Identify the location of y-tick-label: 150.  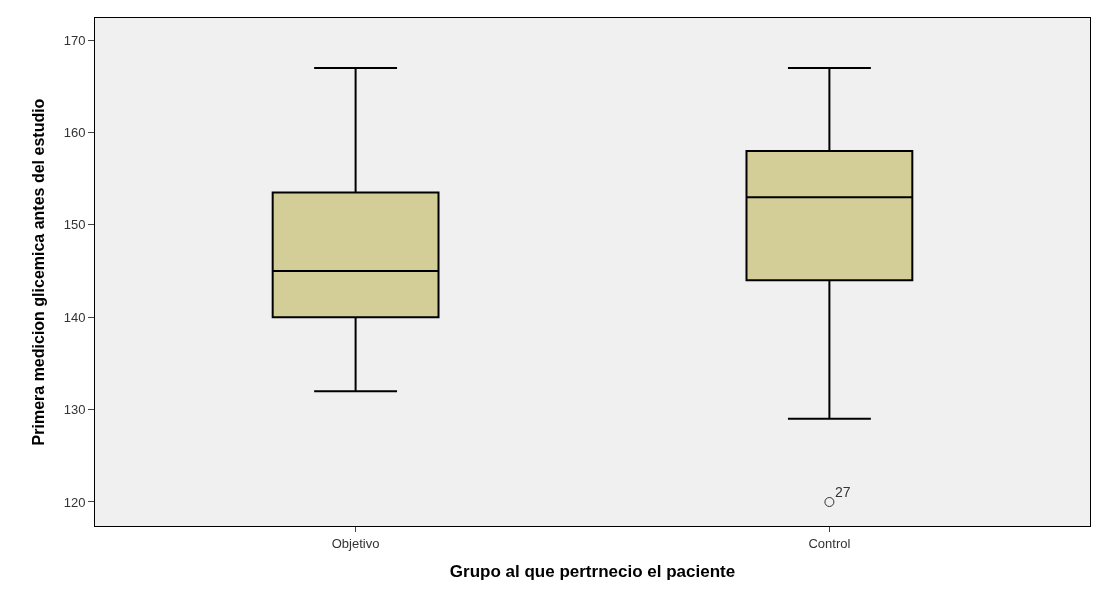
(74, 225).